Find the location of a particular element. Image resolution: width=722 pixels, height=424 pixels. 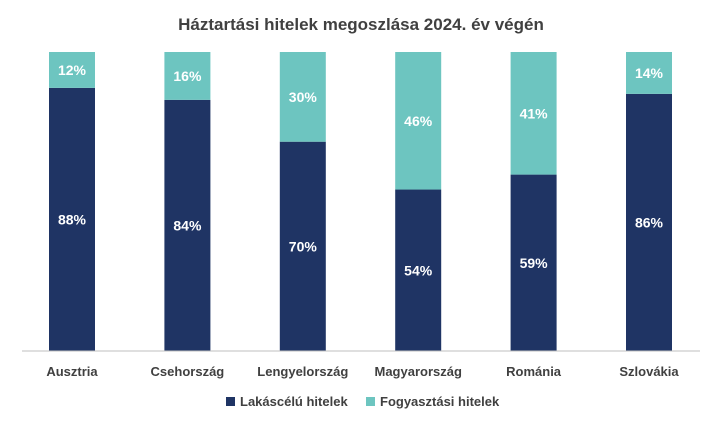

legend-label-1: Fogyasztási hitelek is located at coordinates (440, 401).